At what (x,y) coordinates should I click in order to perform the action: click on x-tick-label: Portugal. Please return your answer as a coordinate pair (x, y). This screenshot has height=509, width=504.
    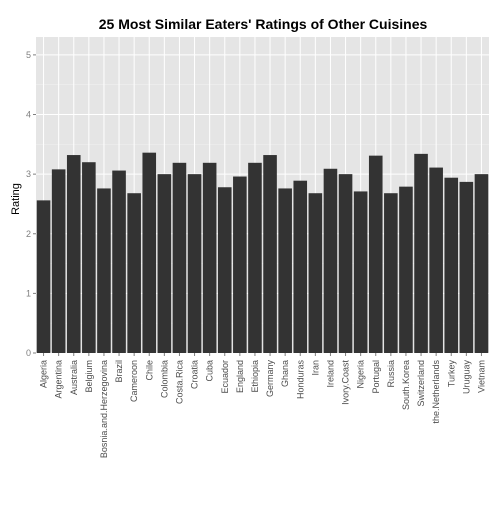
    Looking at the image, I should click on (376, 377).